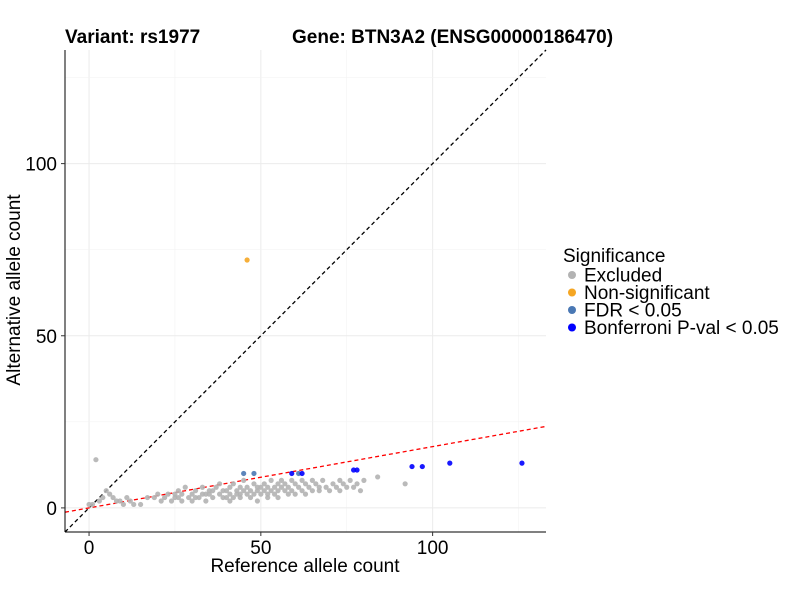 This screenshot has width=800, height=600. Describe the element at coordinates (14, 290) in the screenshot. I see `y-axis-title: Alternative allele count` at that location.